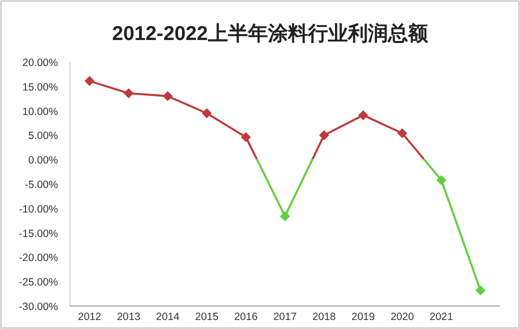 This screenshot has height=329, width=520. What do you see at coordinates (246, 317) in the screenshot?
I see `x-tick-label: 2016` at bounding box center [246, 317].